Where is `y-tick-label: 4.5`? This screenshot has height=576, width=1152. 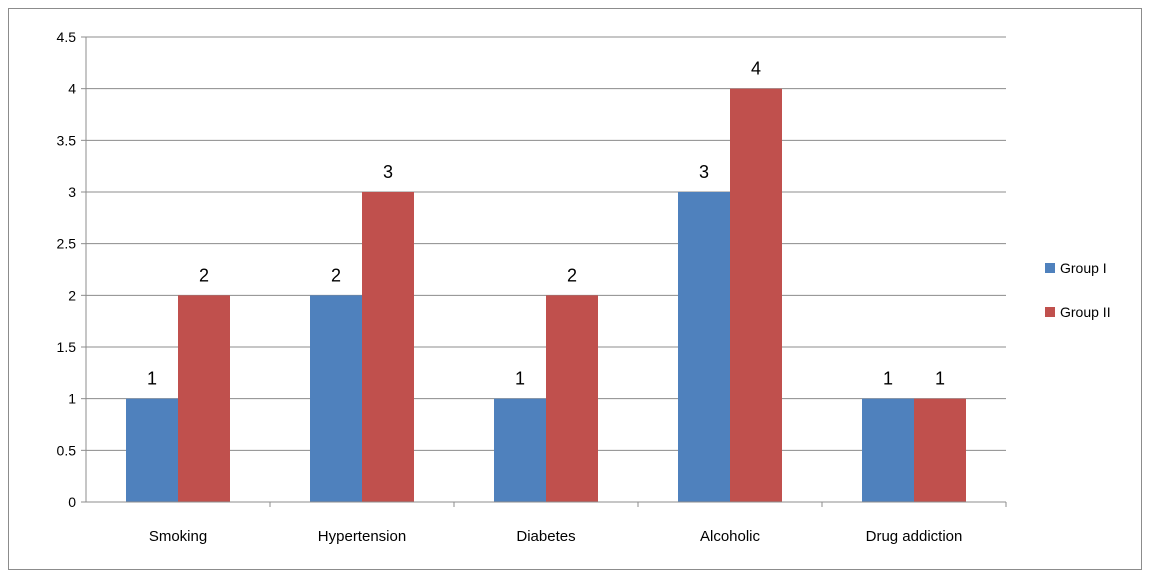
y-tick-label: 4.5 is located at coordinates (67, 37).